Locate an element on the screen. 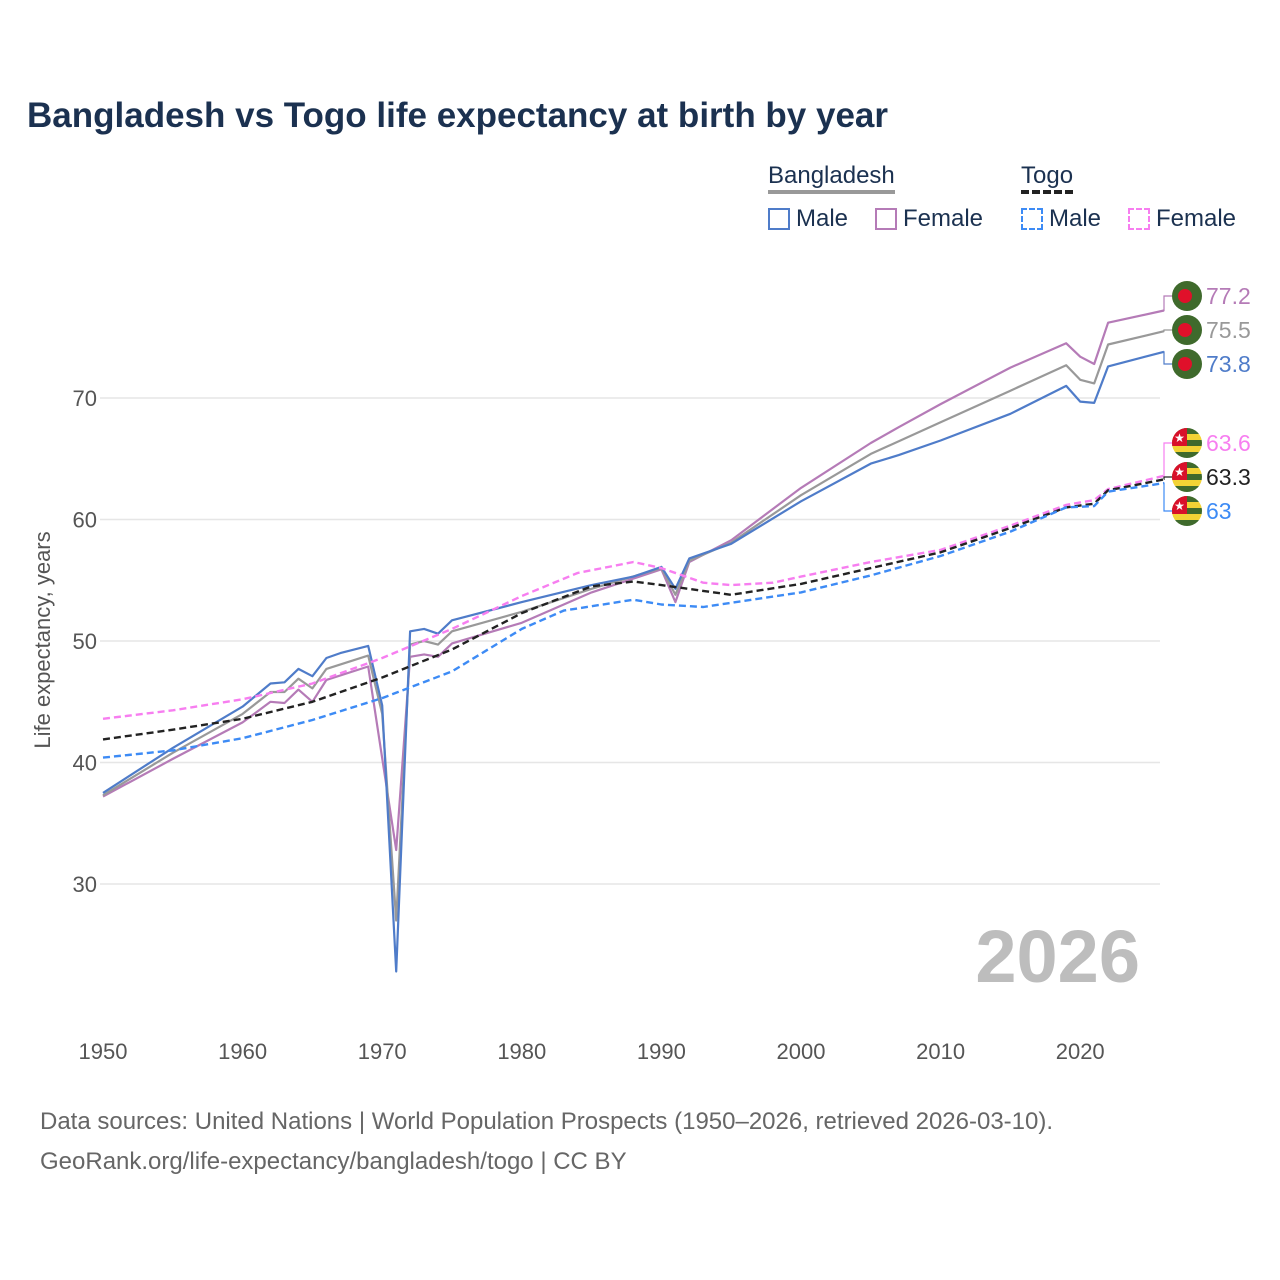 This screenshot has width=1280, height=1280. x-tick-label: 1960 is located at coordinates (242, 1051).